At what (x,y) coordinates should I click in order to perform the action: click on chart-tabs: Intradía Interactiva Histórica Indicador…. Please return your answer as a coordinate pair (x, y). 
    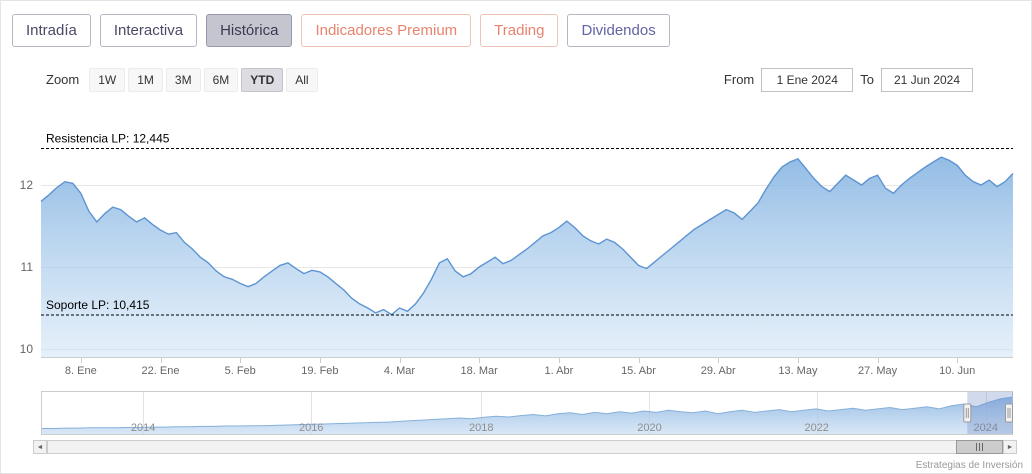
    Looking at the image, I should click on (521, 30).